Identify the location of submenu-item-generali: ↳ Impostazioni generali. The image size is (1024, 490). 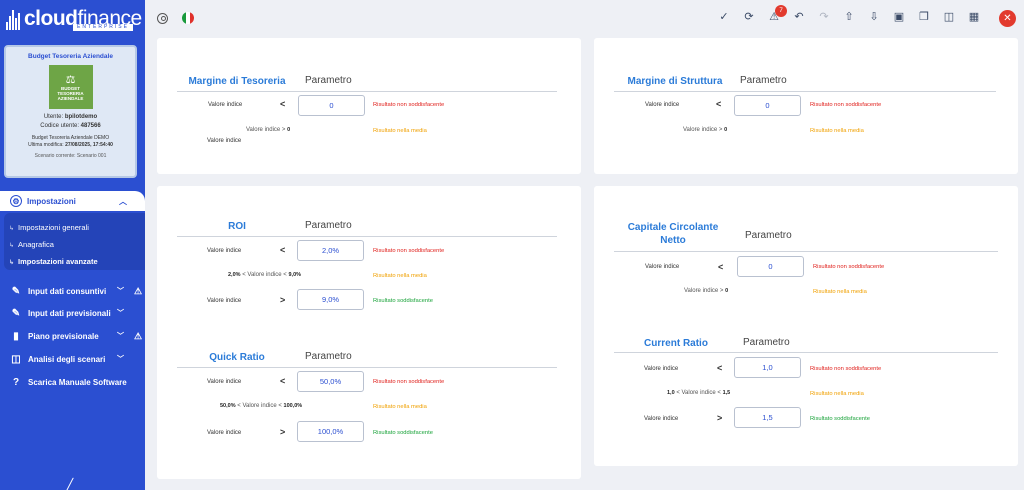
(49, 227).